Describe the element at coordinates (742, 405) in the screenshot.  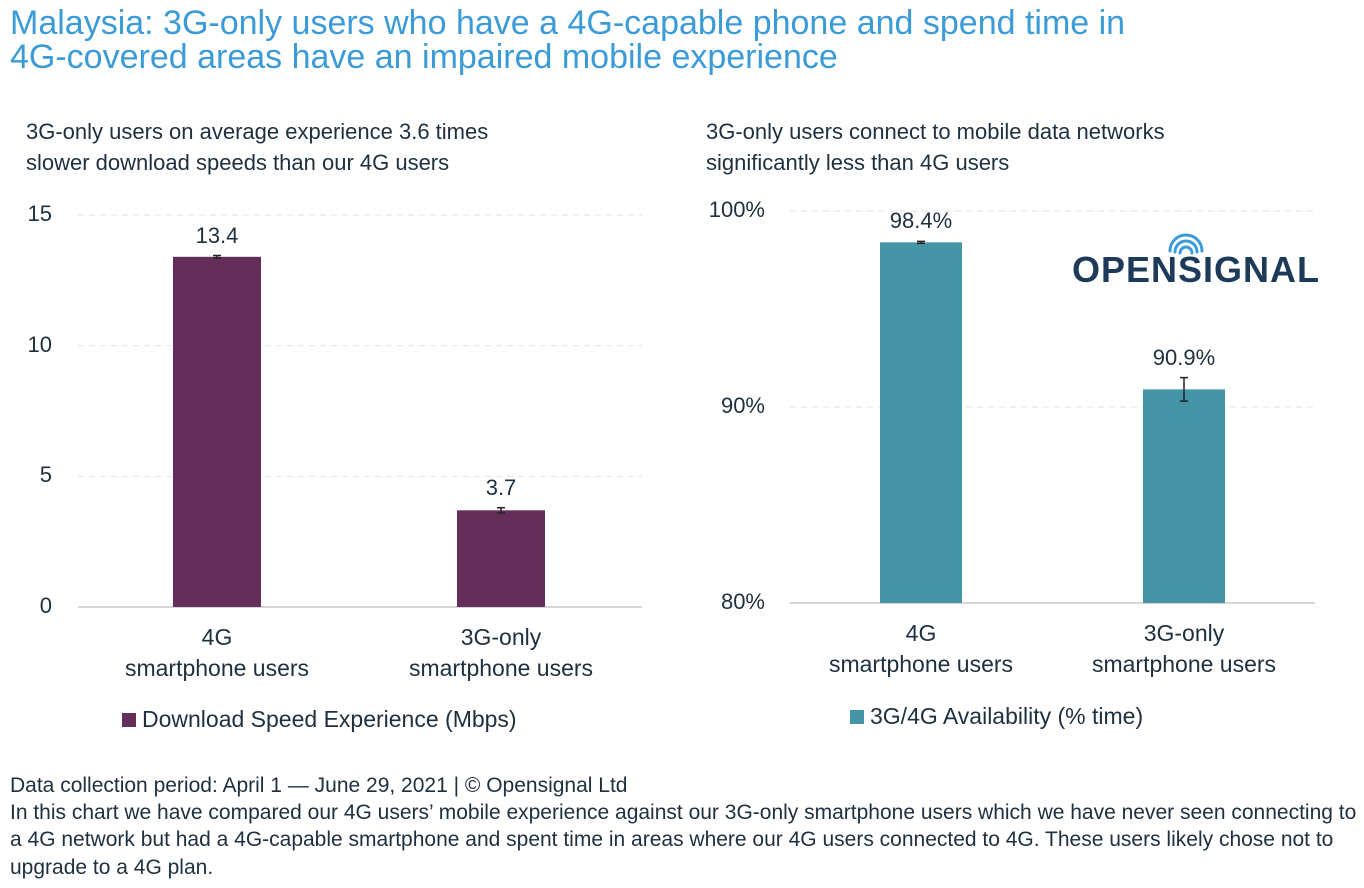
I see `y-tick-label: 90%` at that location.